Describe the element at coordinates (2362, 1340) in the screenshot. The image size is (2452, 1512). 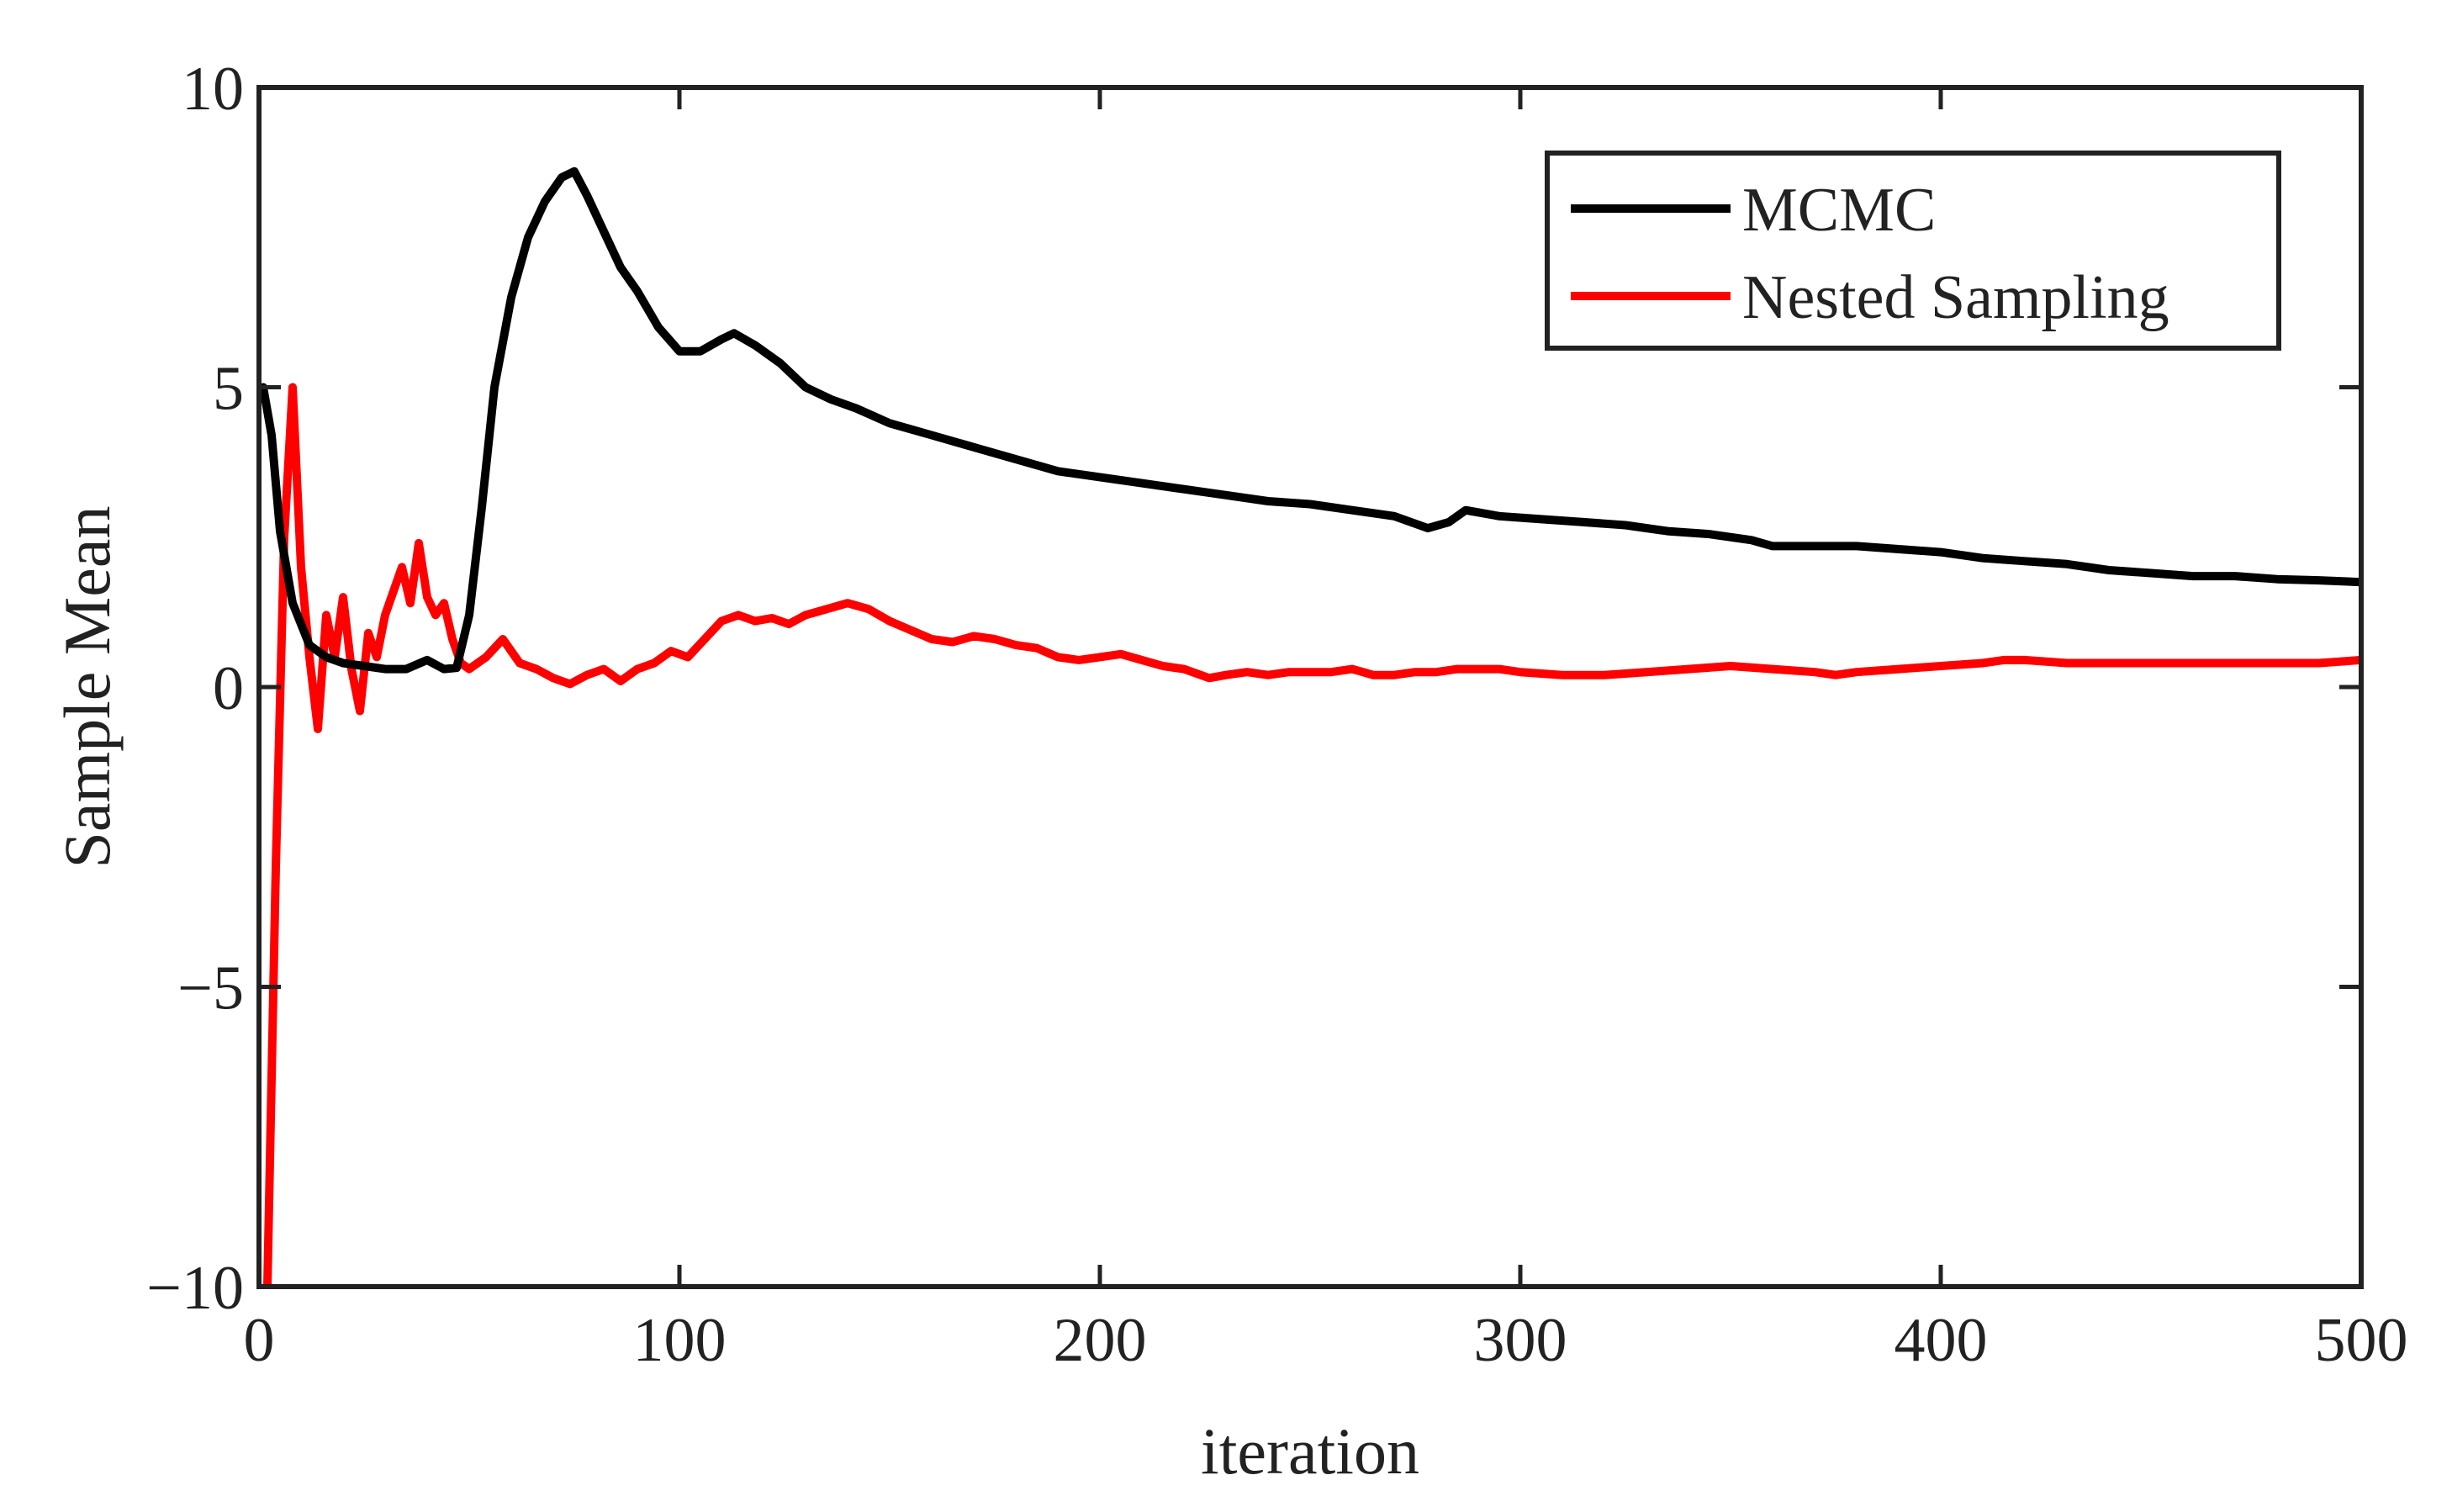
I see `x-tick-label: 500` at that location.